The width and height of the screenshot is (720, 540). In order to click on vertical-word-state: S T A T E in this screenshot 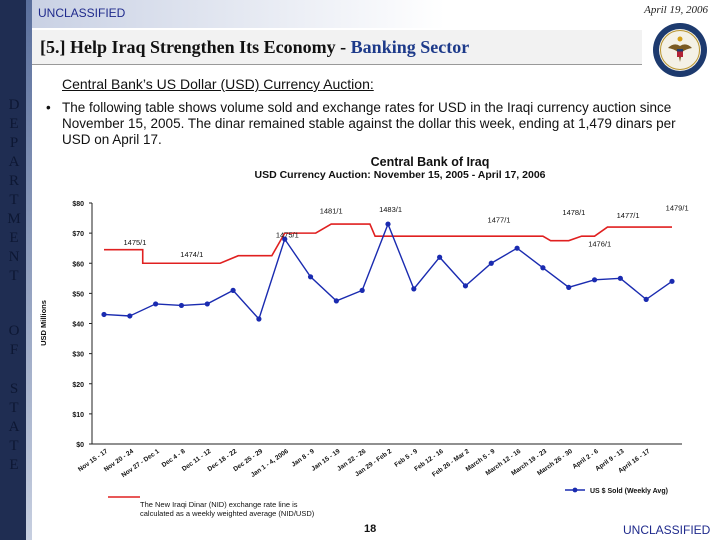, I will do `click(14, 427)`.